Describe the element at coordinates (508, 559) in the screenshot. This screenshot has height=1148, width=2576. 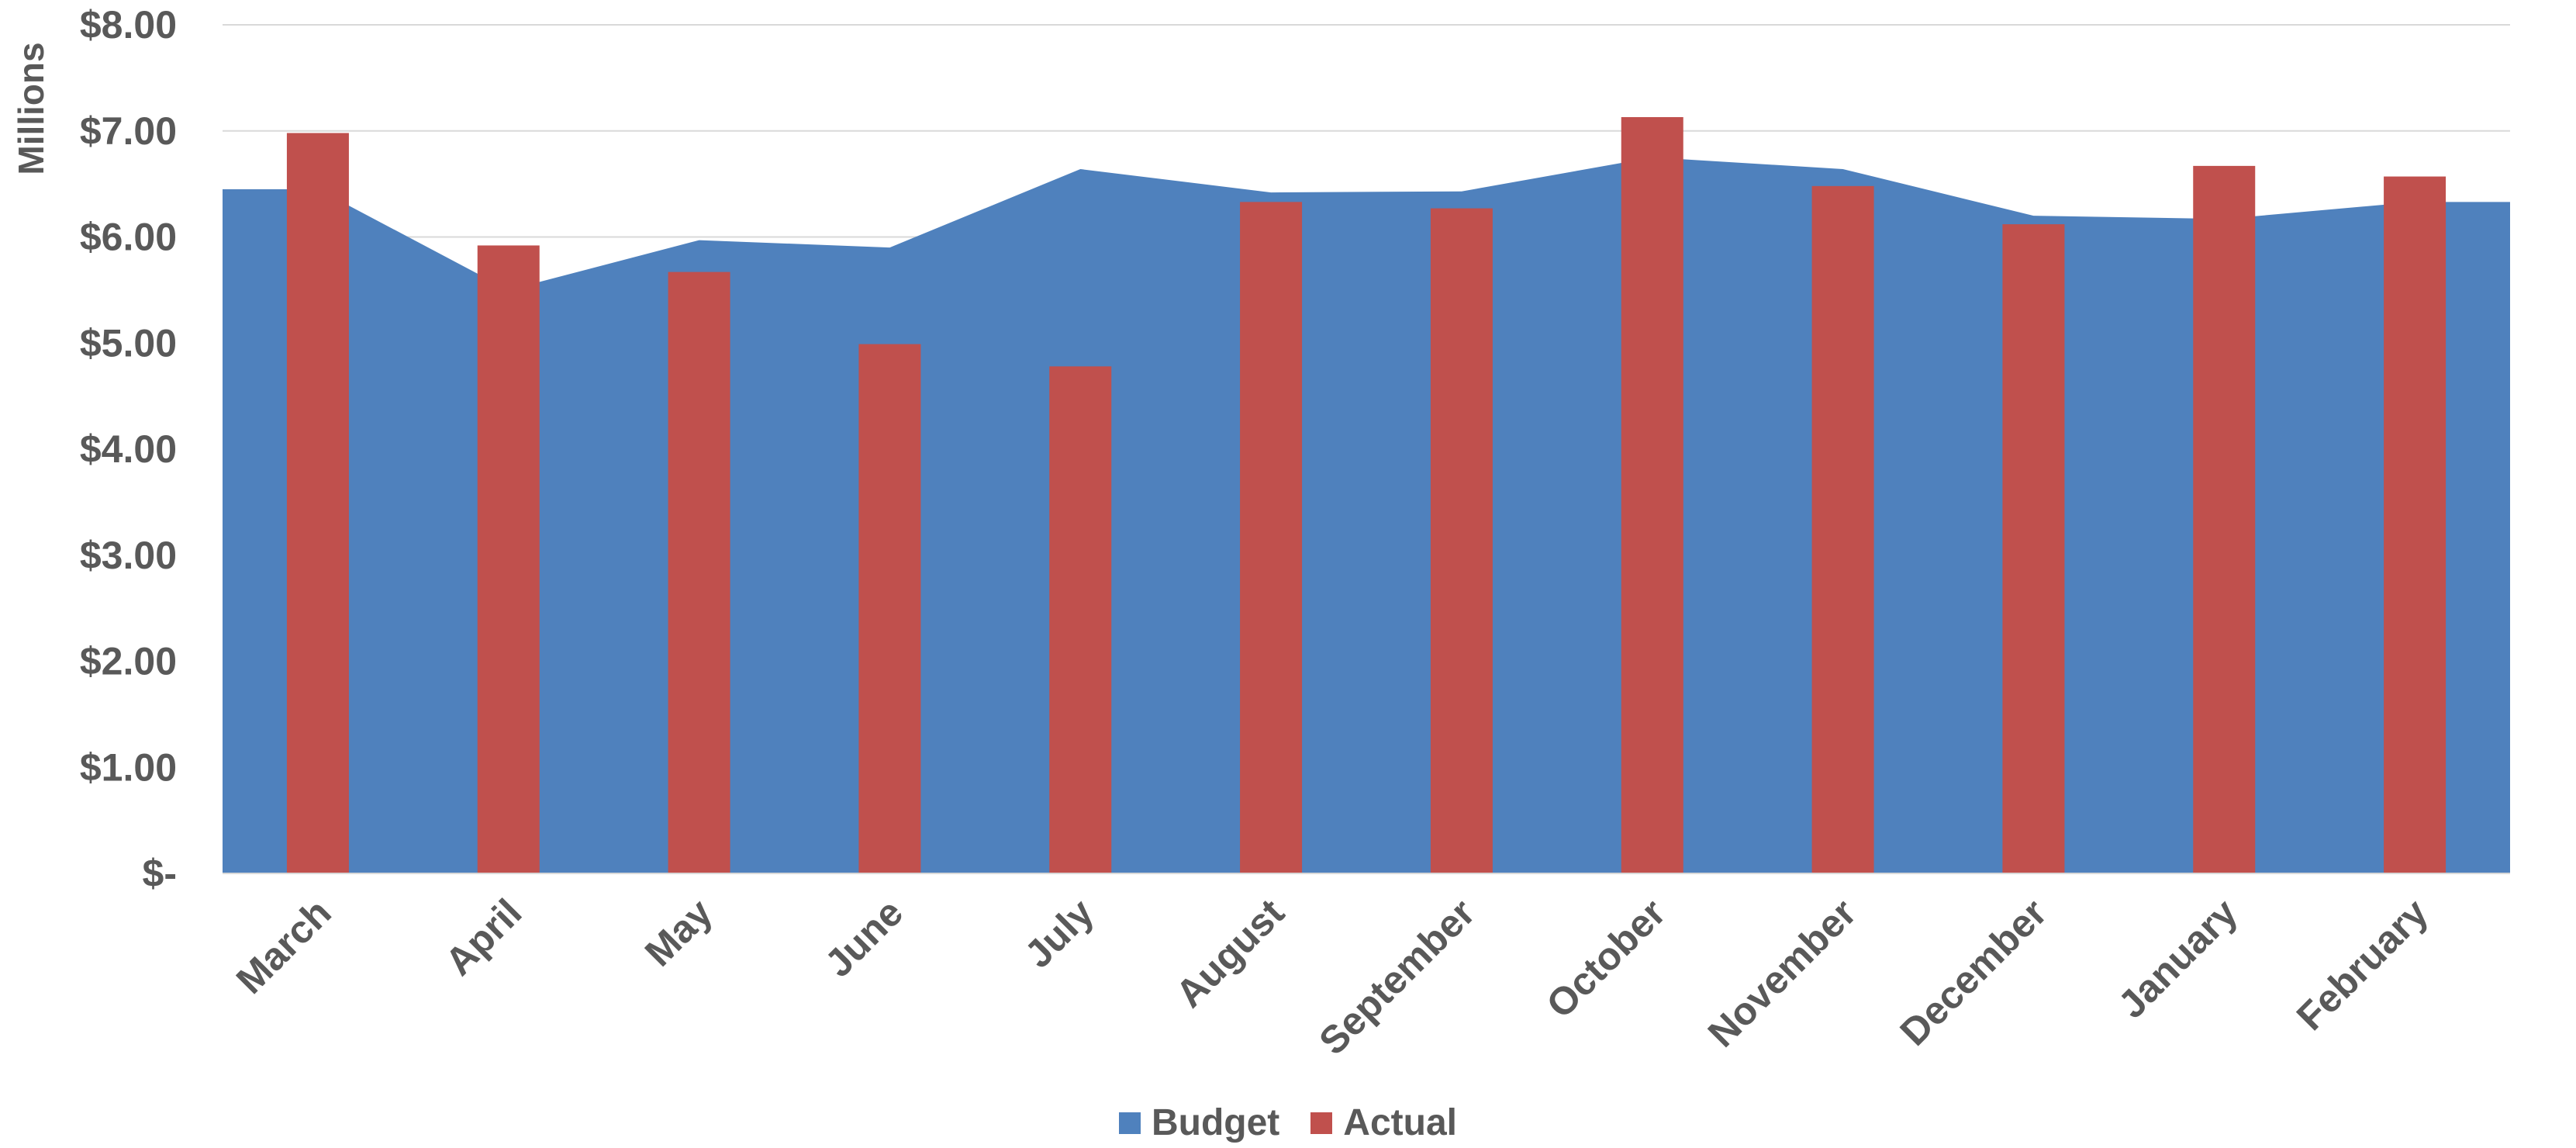
I see `actual-bar-april` at that location.